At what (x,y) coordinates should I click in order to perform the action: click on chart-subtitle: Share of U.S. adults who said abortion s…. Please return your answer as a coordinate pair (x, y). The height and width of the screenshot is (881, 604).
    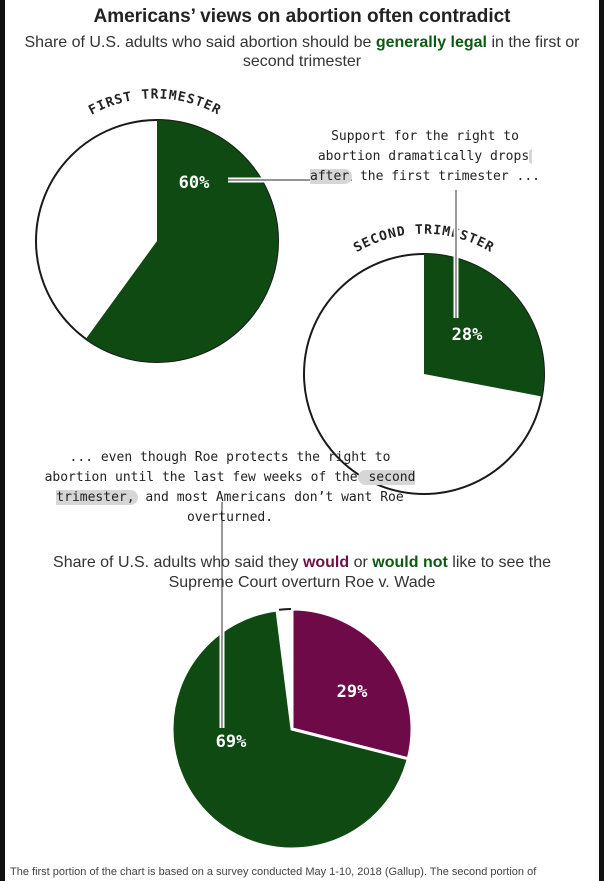
    Looking at the image, I should click on (302, 52).